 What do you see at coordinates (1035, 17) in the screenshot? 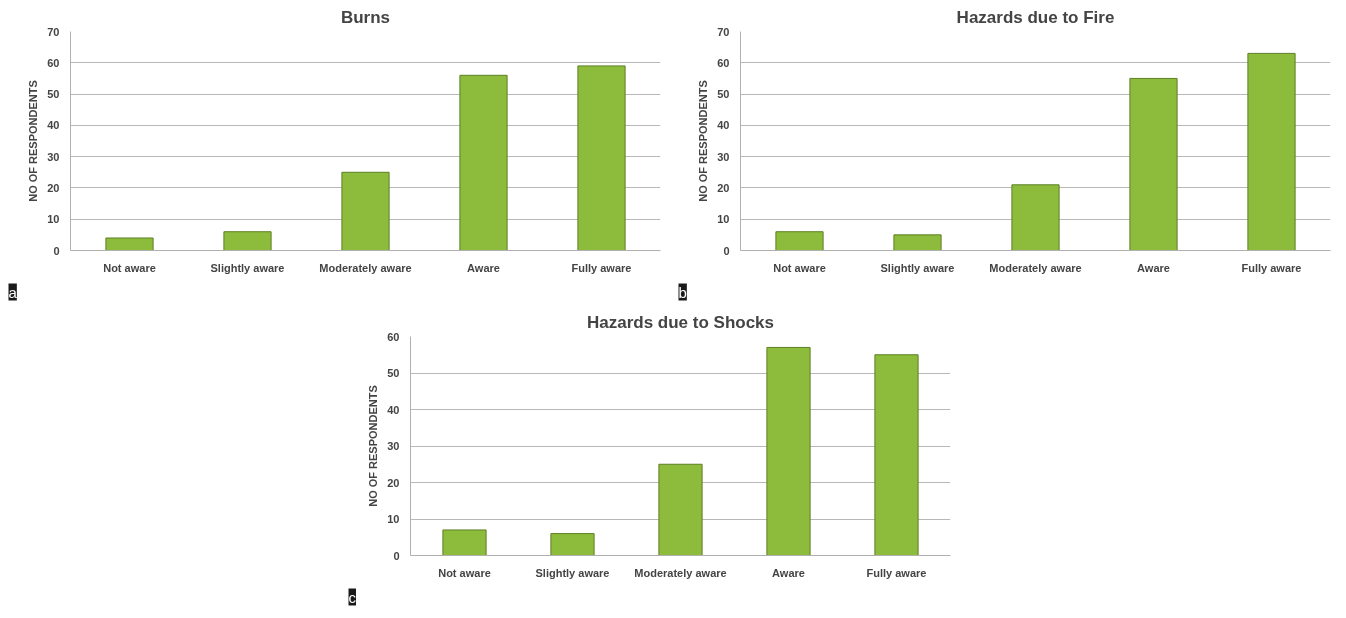
I see `chart-title: Hazards due to Fire` at bounding box center [1035, 17].